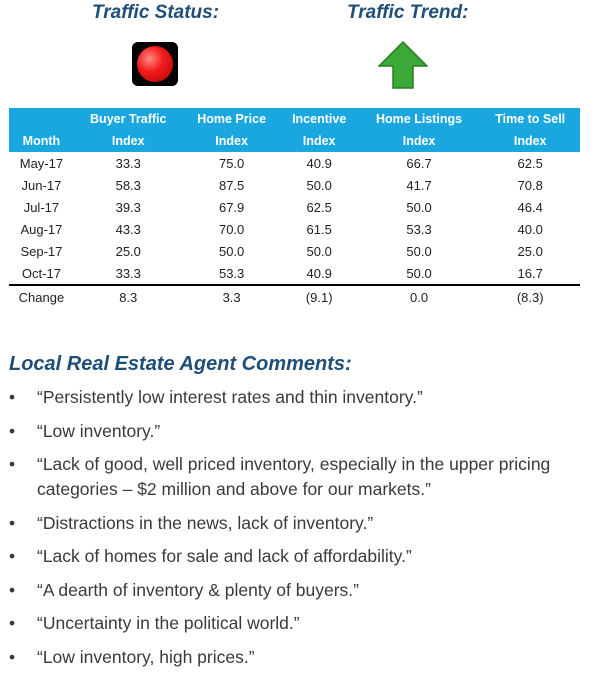  I want to click on table-row: Sep-17 25.0 50.0 50.0 50.0 25.0, so click(294, 251).